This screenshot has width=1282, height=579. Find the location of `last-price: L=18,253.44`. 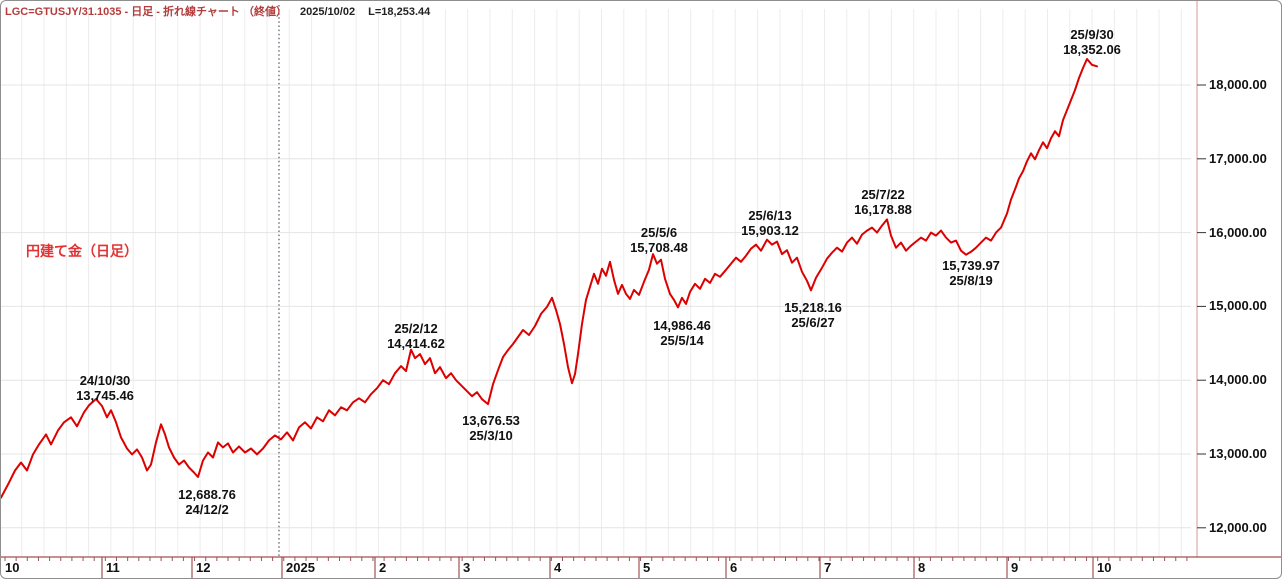

last-price: L=18,253.44 is located at coordinates (399, 12).